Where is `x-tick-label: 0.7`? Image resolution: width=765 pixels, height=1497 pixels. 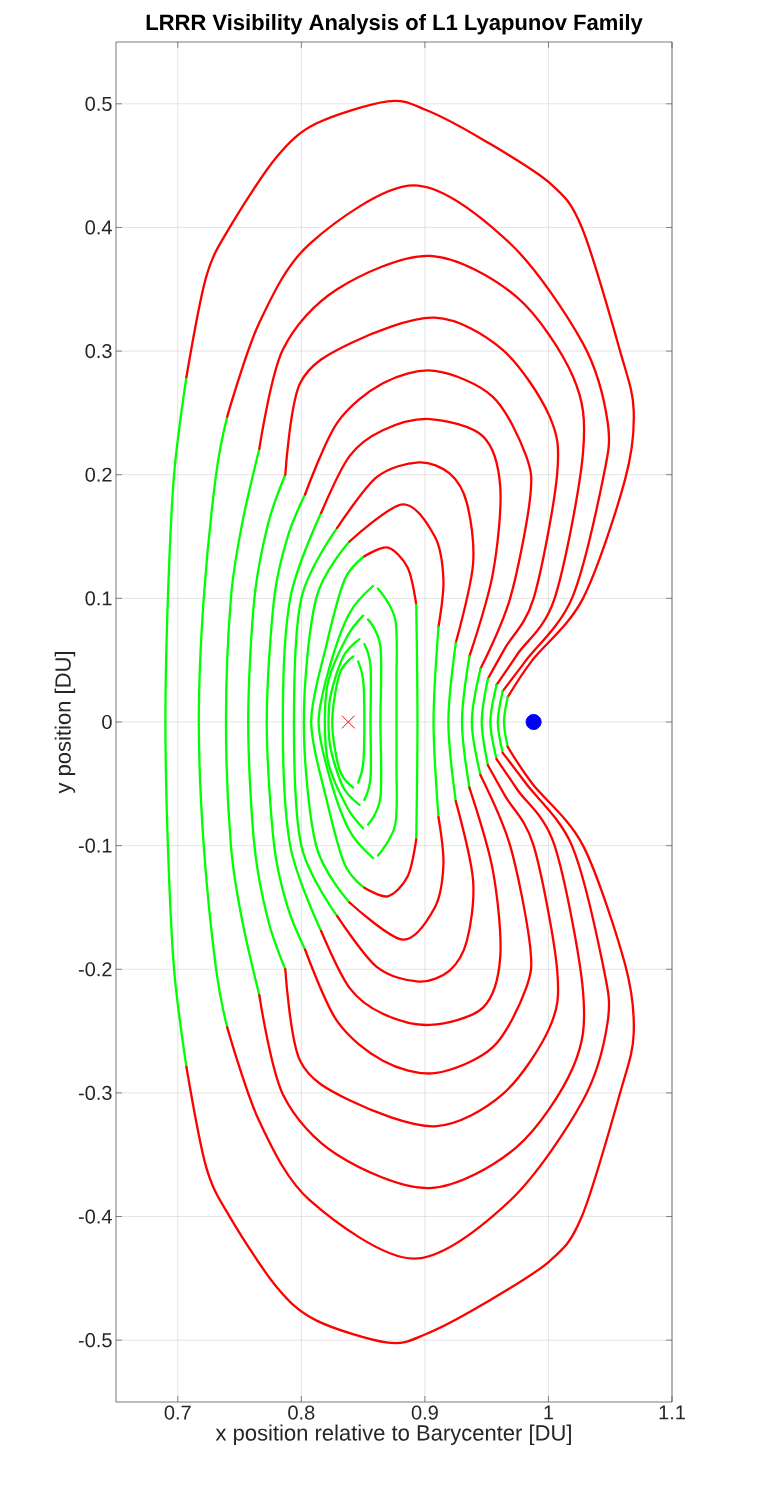 x-tick-label: 0.7 is located at coordinates (177, 1412).